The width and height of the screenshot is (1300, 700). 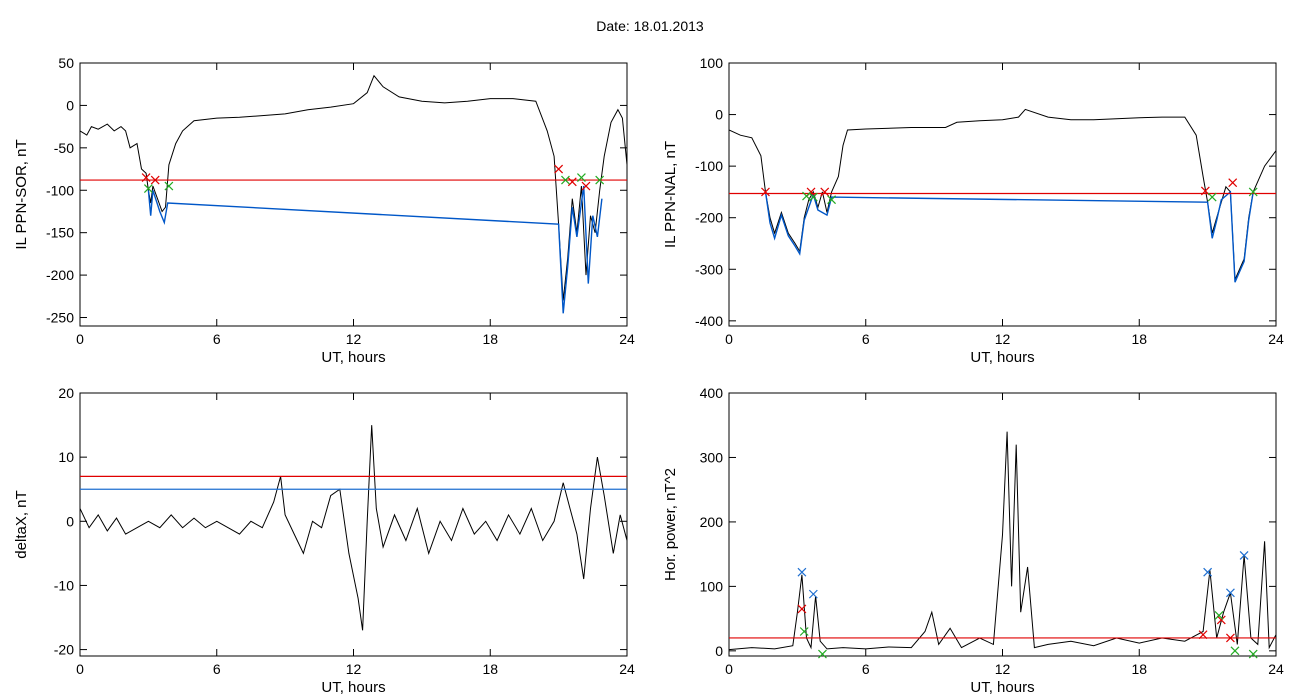 What do you see at coordinates (60, 233) in the screenshot?
I see `y-tick-label: -150` at bounding box center [60, 233].